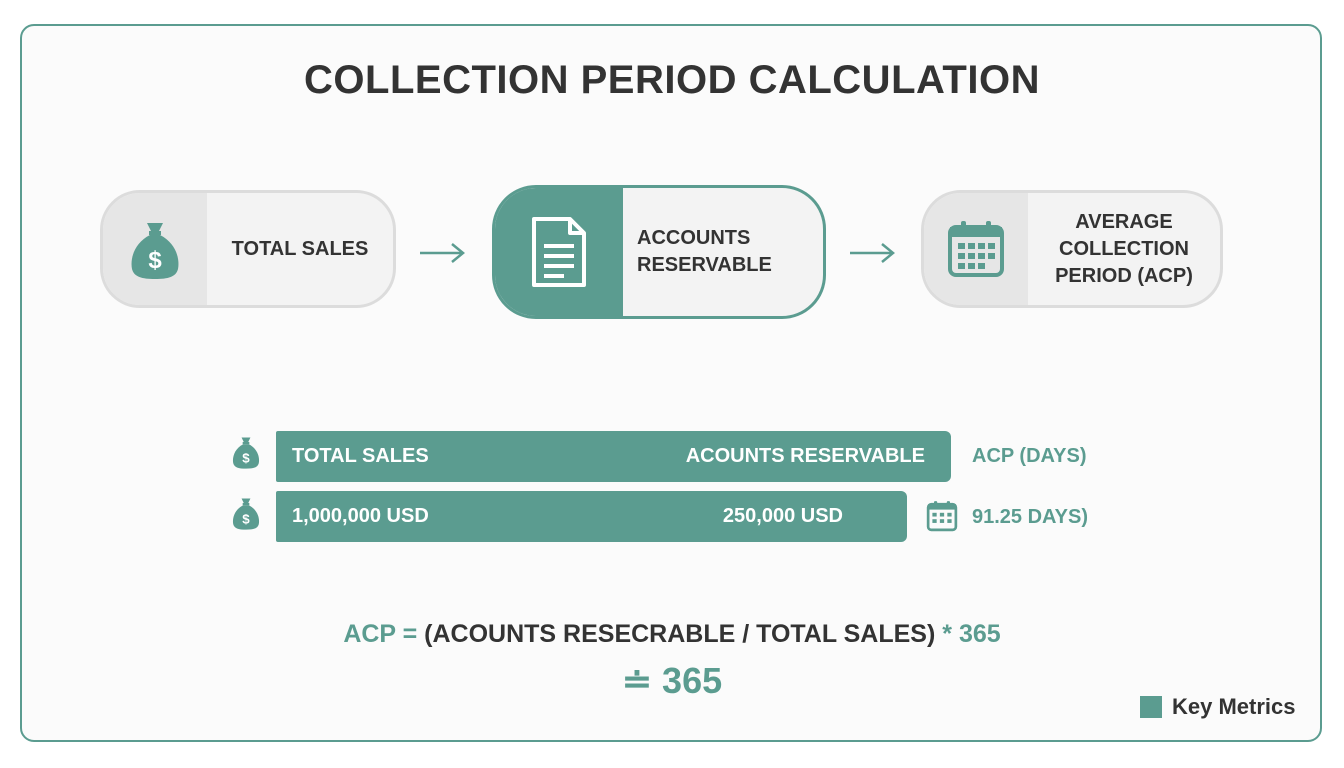  I want to click on formula-suffix: * 365, so click(971, 634).